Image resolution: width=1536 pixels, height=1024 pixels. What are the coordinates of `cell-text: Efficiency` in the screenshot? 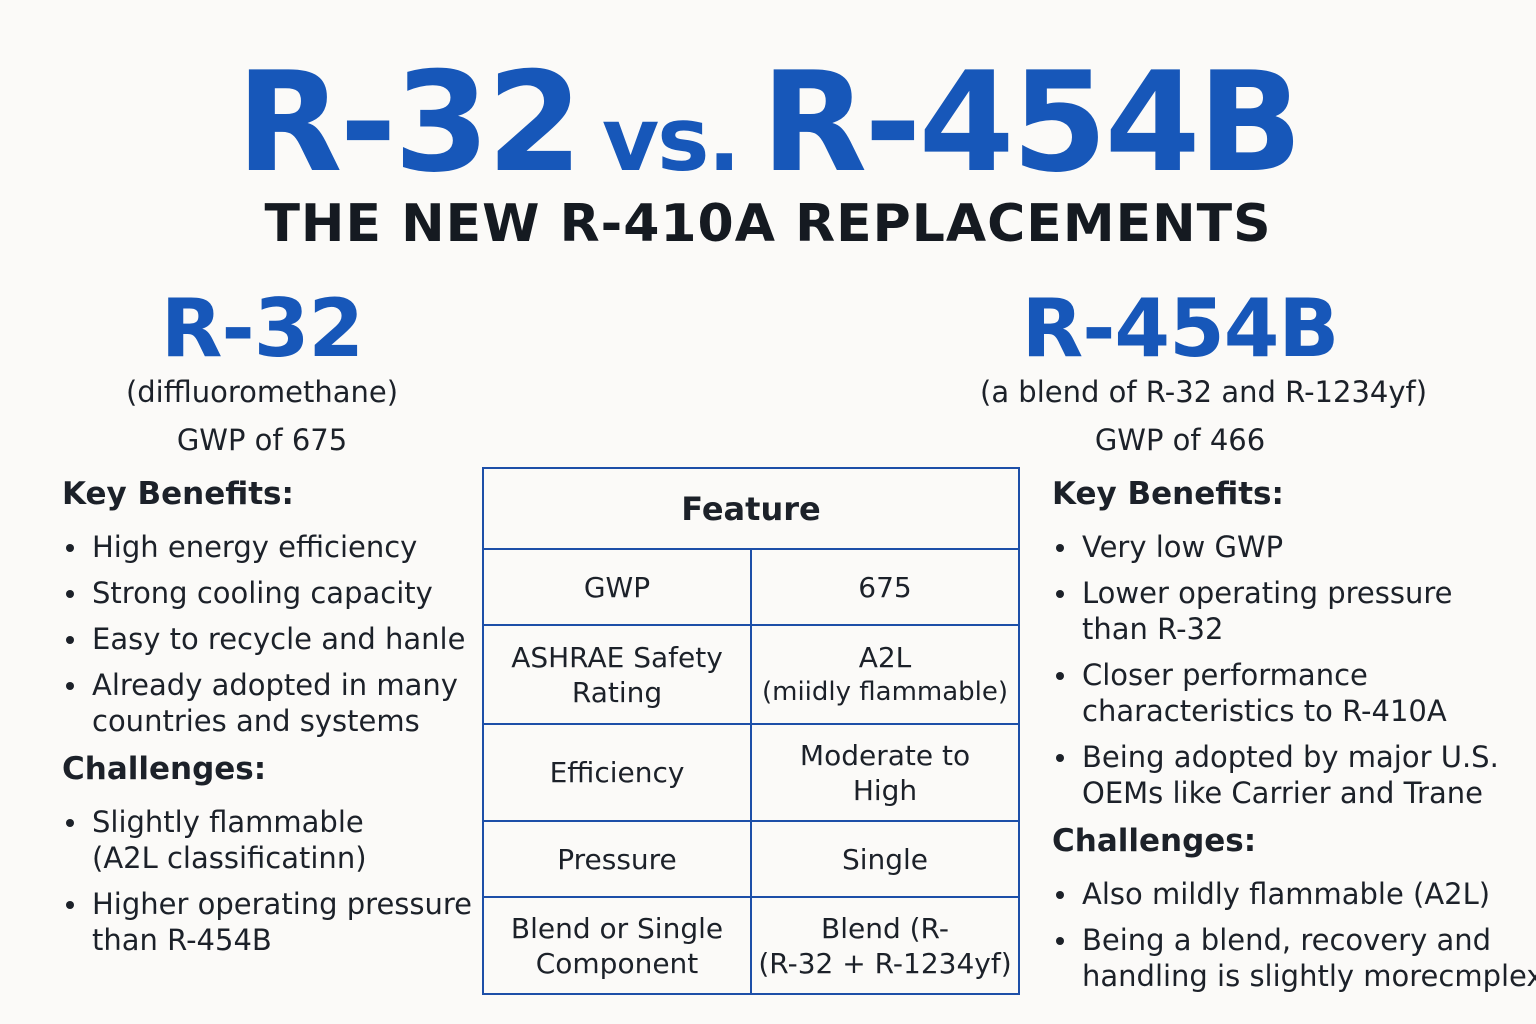 It's located at (617, 772).